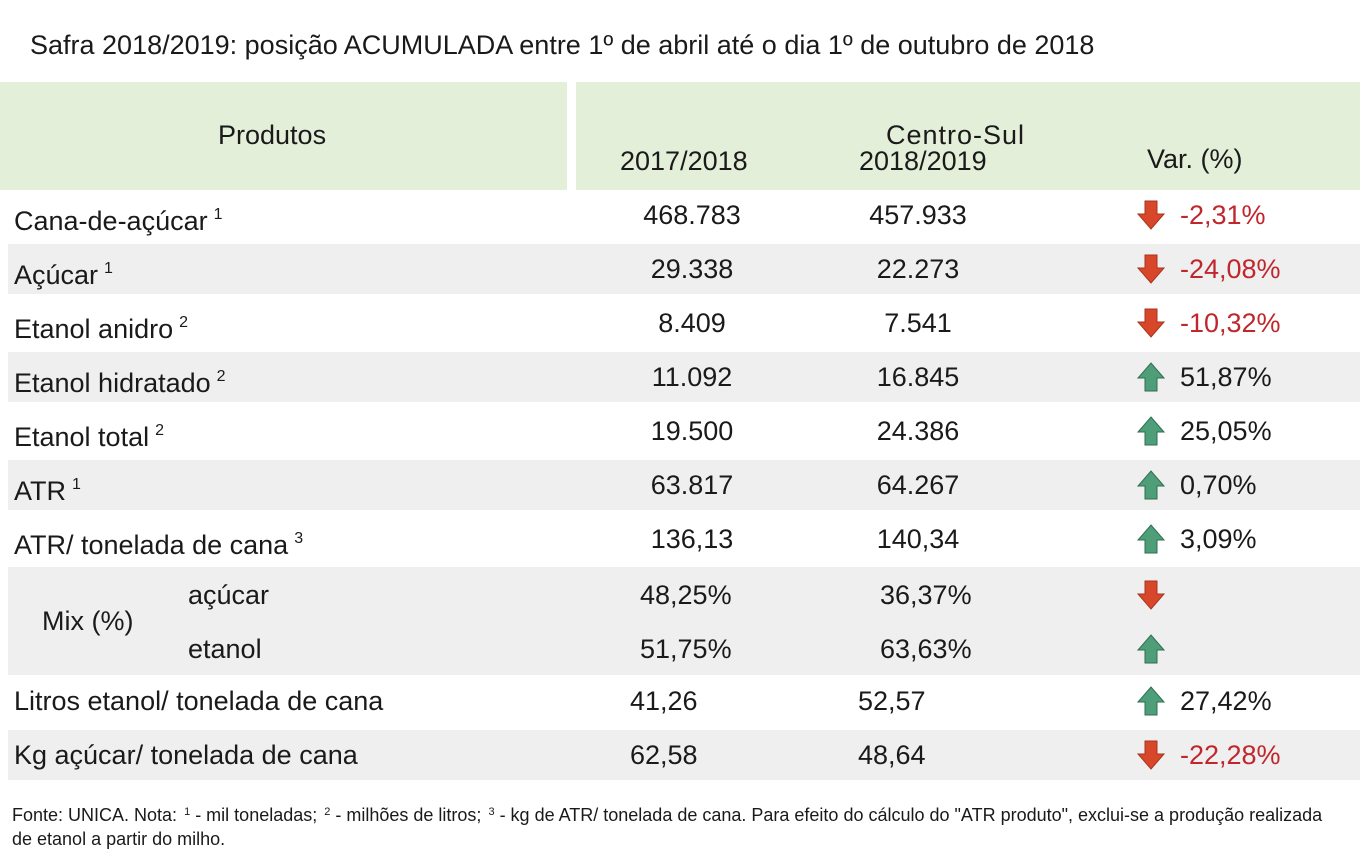 This screenshot has height=866, width=1369. What do you see at coordinates (40, 491) in the screenshot?
I see `row-label-text: ATR` at bounding box center [40, 491].